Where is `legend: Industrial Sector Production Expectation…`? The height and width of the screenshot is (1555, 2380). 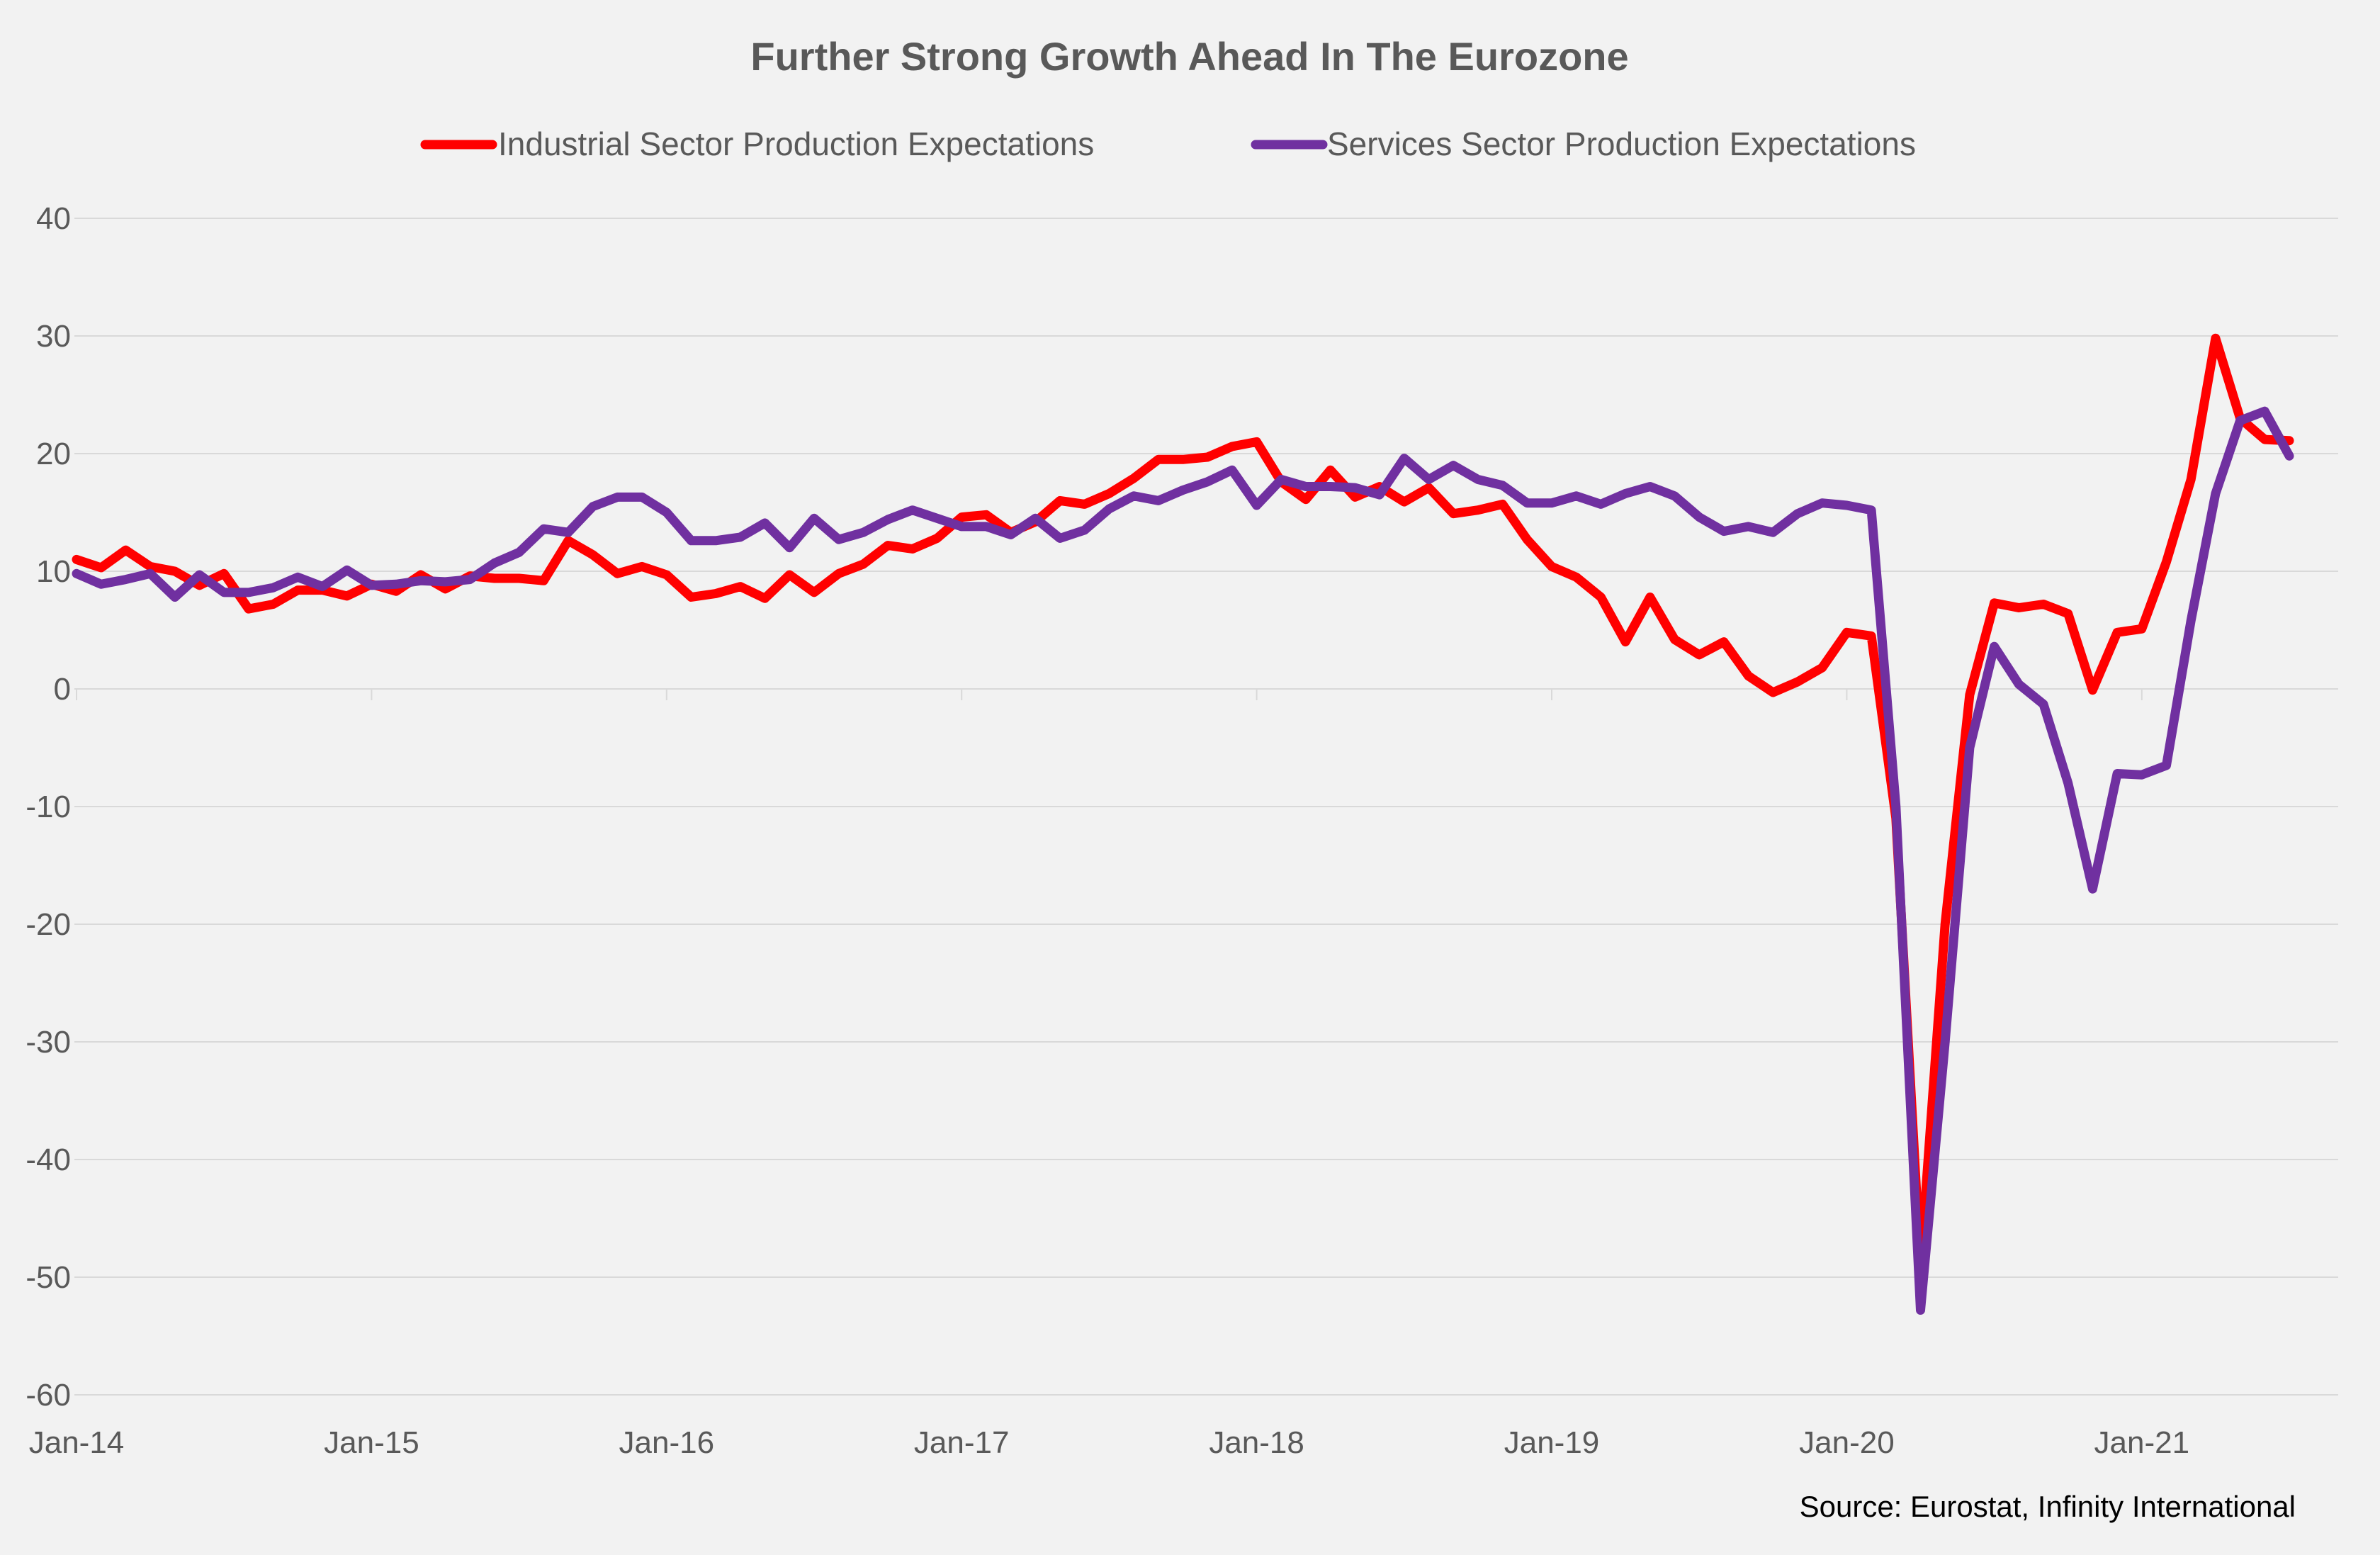 legend: Industrial Sector Production Expectation… is located at coordinates (1168, 143).